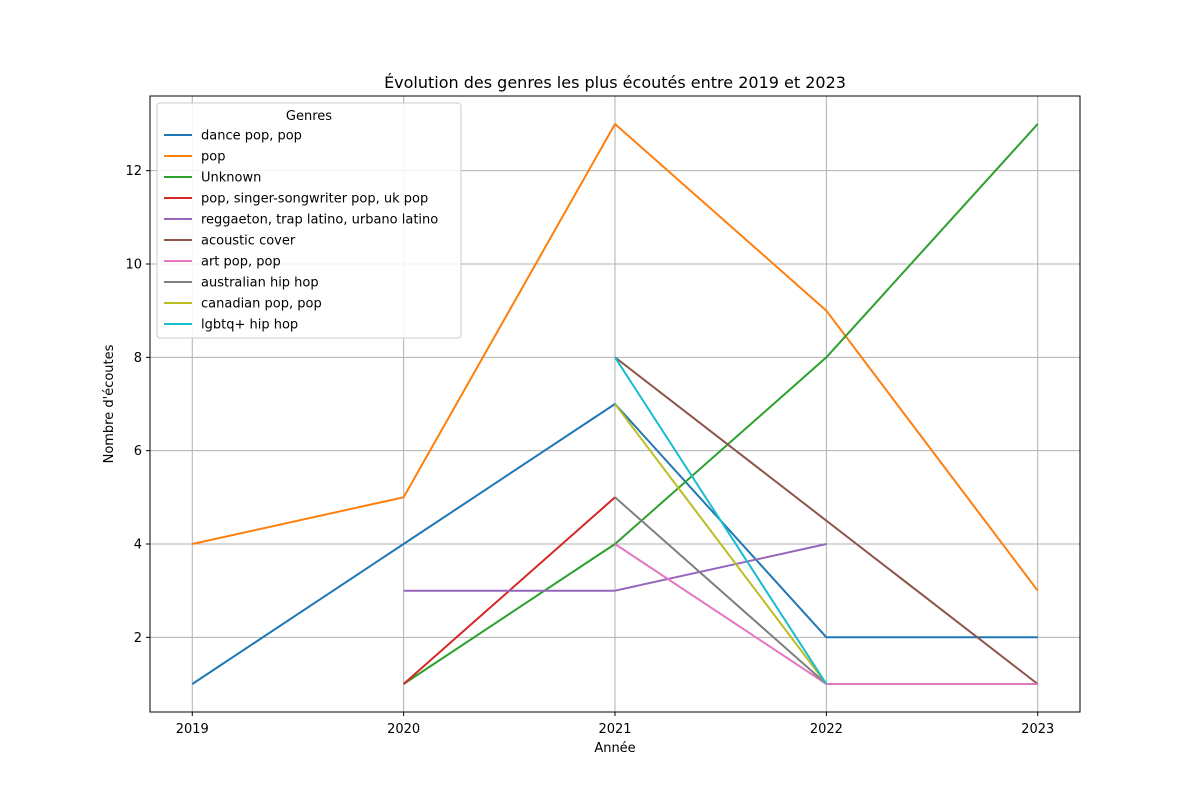 This screenshot has width=1200, height=800. Describe the element at coordinates (231, 178) in the screenshot. I see `legend-label: Unknown` at that location.